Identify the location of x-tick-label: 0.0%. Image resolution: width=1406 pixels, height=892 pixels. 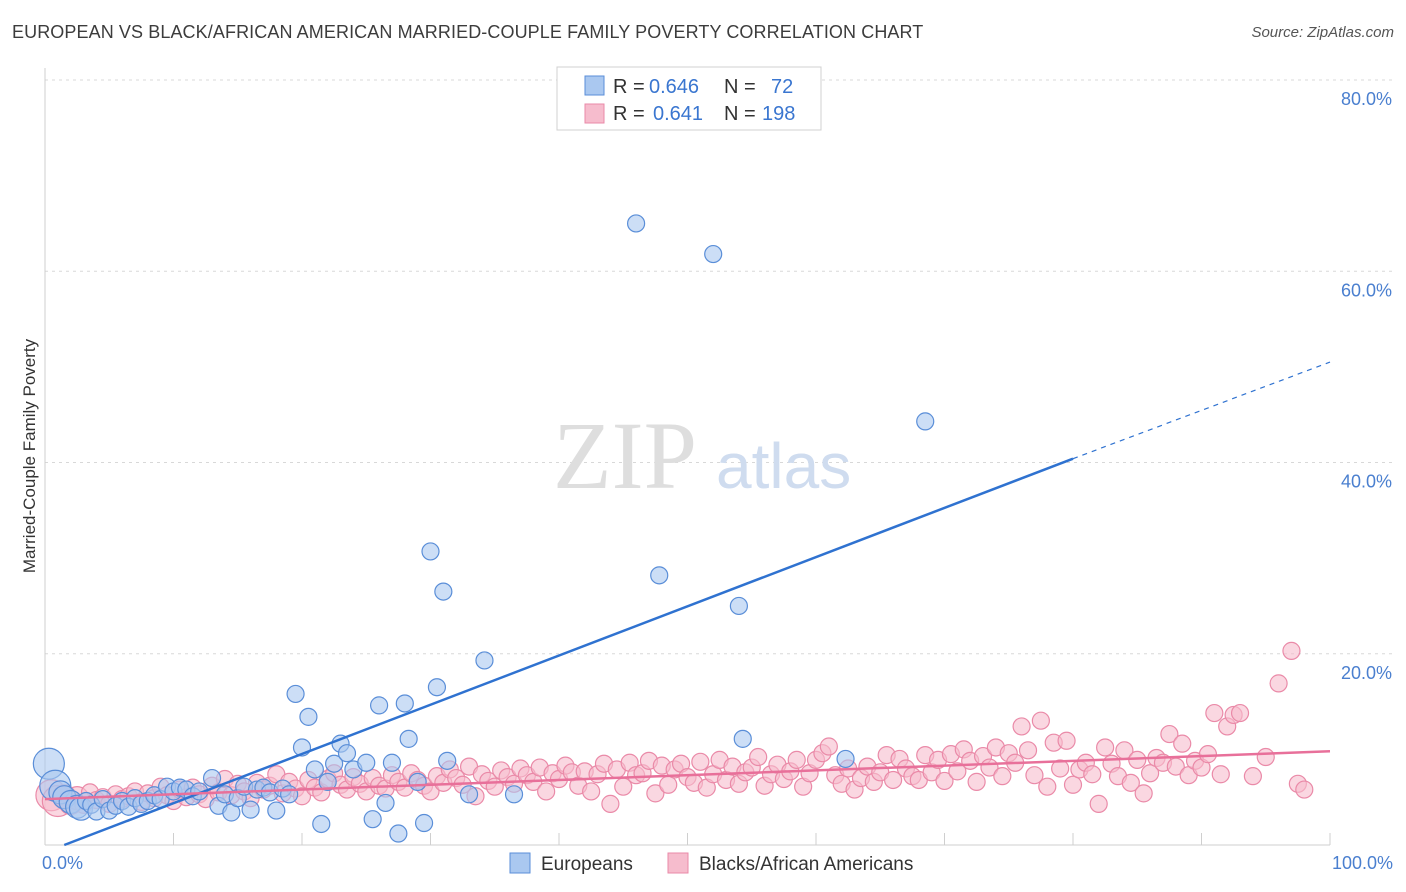
(62, 863).